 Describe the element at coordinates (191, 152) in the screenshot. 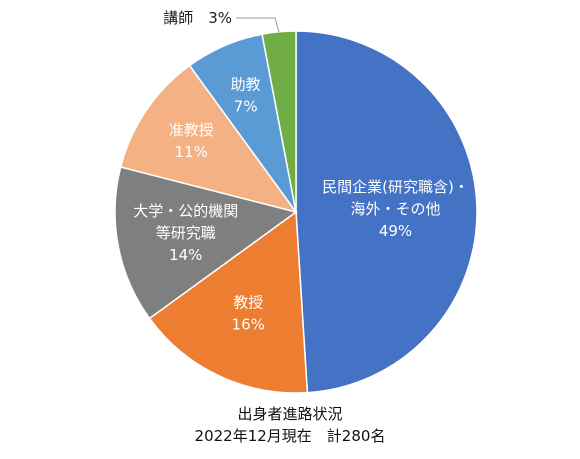

I see `slice-label-3-line-1: 11%` at that location.